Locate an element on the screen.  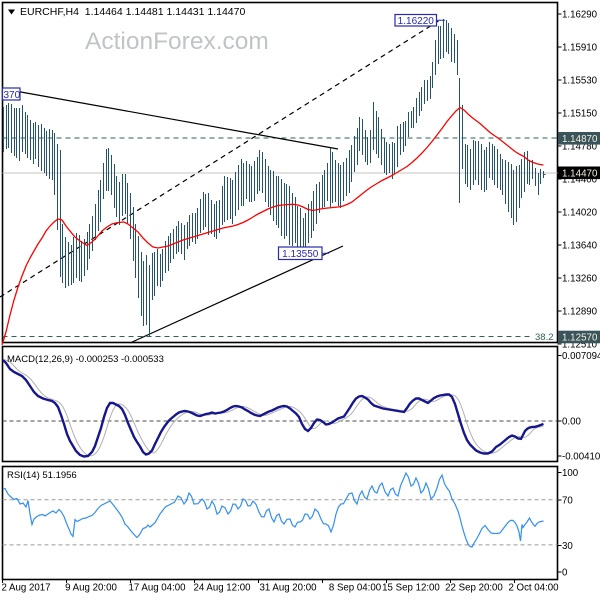
svg-text: 2 Aug 2017 is located at coordinates (25, 588).